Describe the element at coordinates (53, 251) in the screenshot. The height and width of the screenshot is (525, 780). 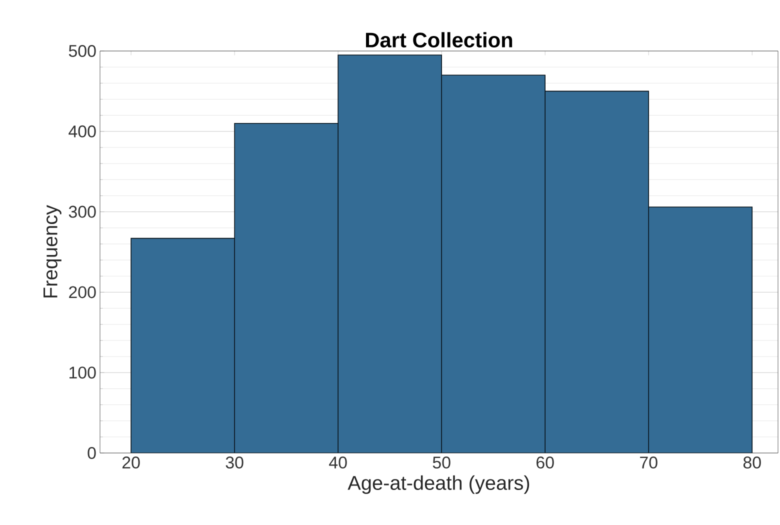
I see `y-axis-title: Frequency` at that location.